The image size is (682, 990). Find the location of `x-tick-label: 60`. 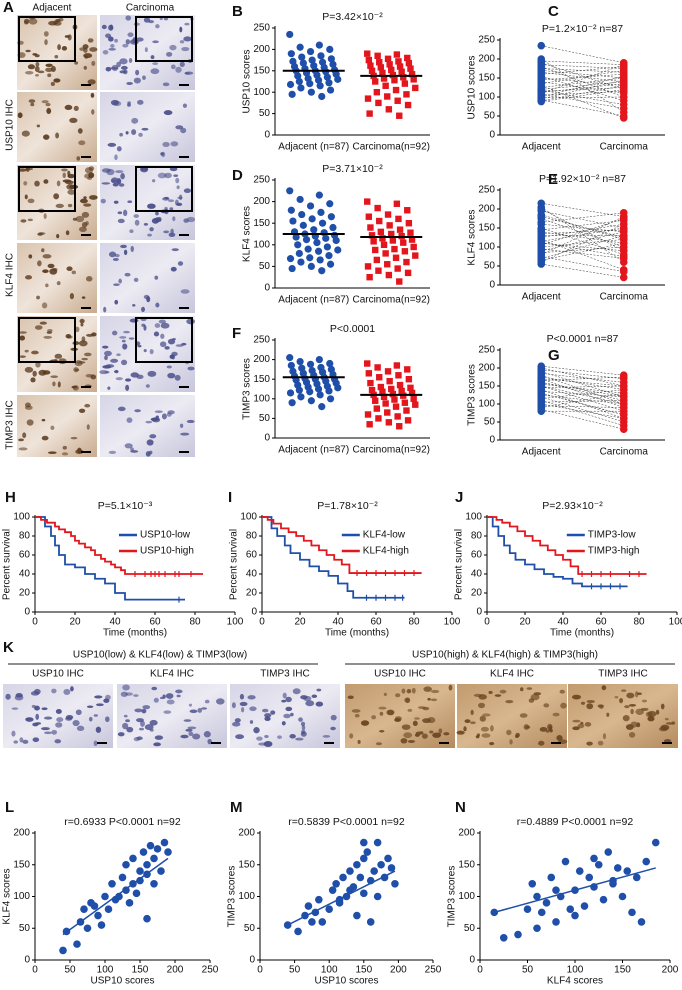

x-tick-label: 60 is located at coordinates (601, 622).